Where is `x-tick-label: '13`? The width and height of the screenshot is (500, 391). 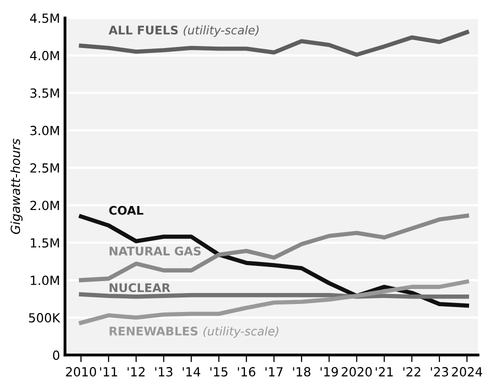
x-tick-label: '13 is located at coordinates (163, 372).